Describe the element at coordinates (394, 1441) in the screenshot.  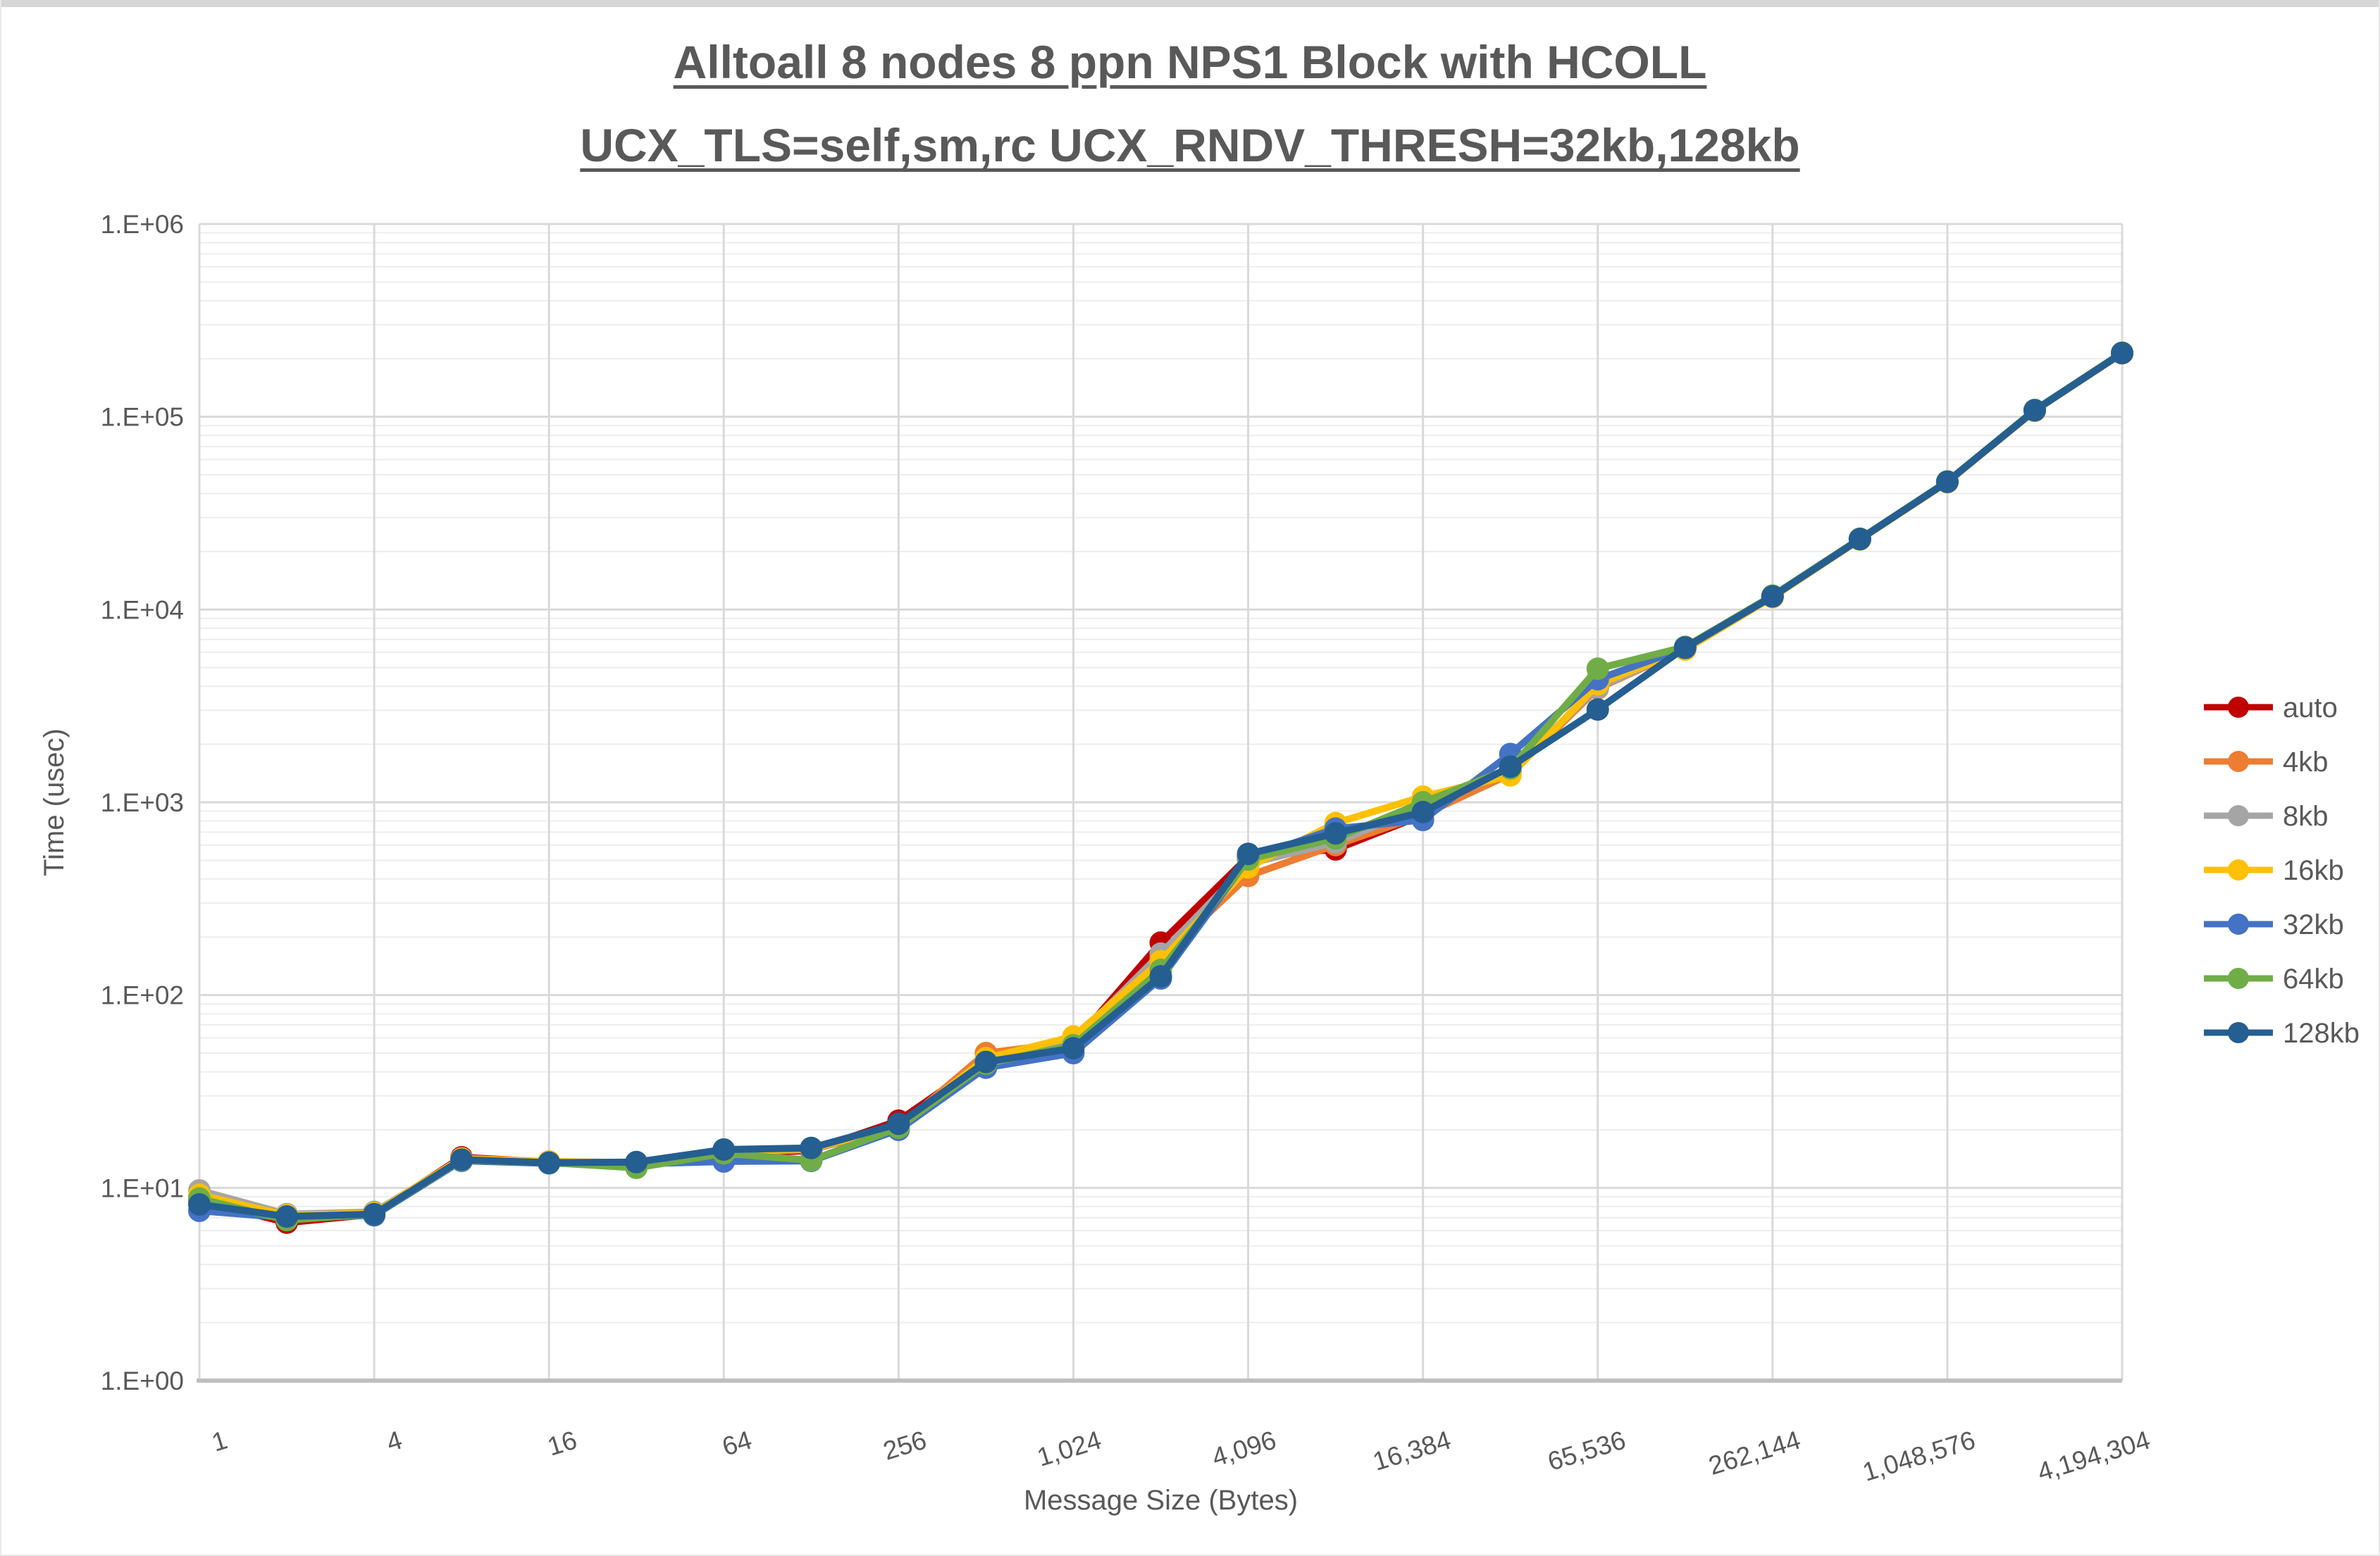
I see `x-tick-label: 4` at that location.